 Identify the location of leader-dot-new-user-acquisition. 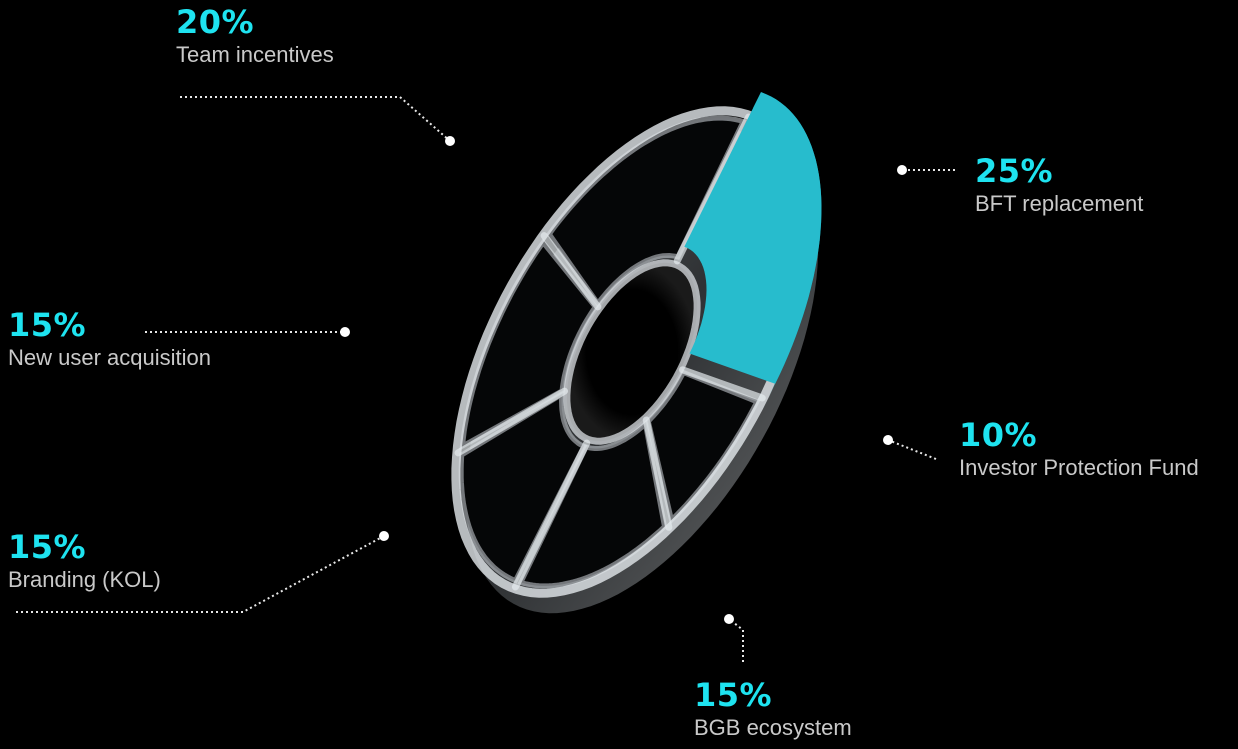
(345, 332).